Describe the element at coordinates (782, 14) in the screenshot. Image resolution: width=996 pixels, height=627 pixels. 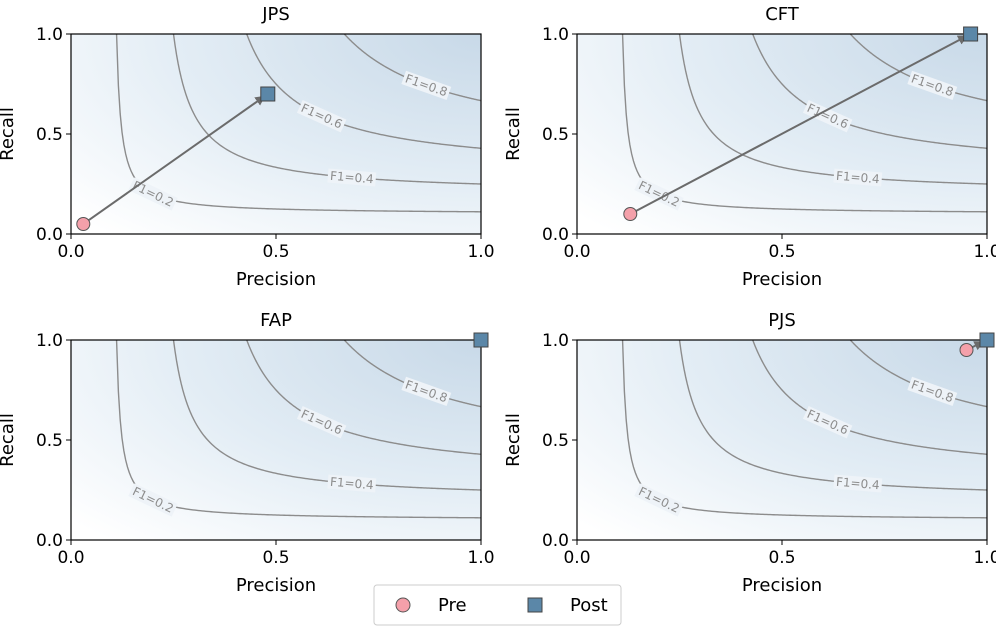
I see `panel-title: CFT` at that location.